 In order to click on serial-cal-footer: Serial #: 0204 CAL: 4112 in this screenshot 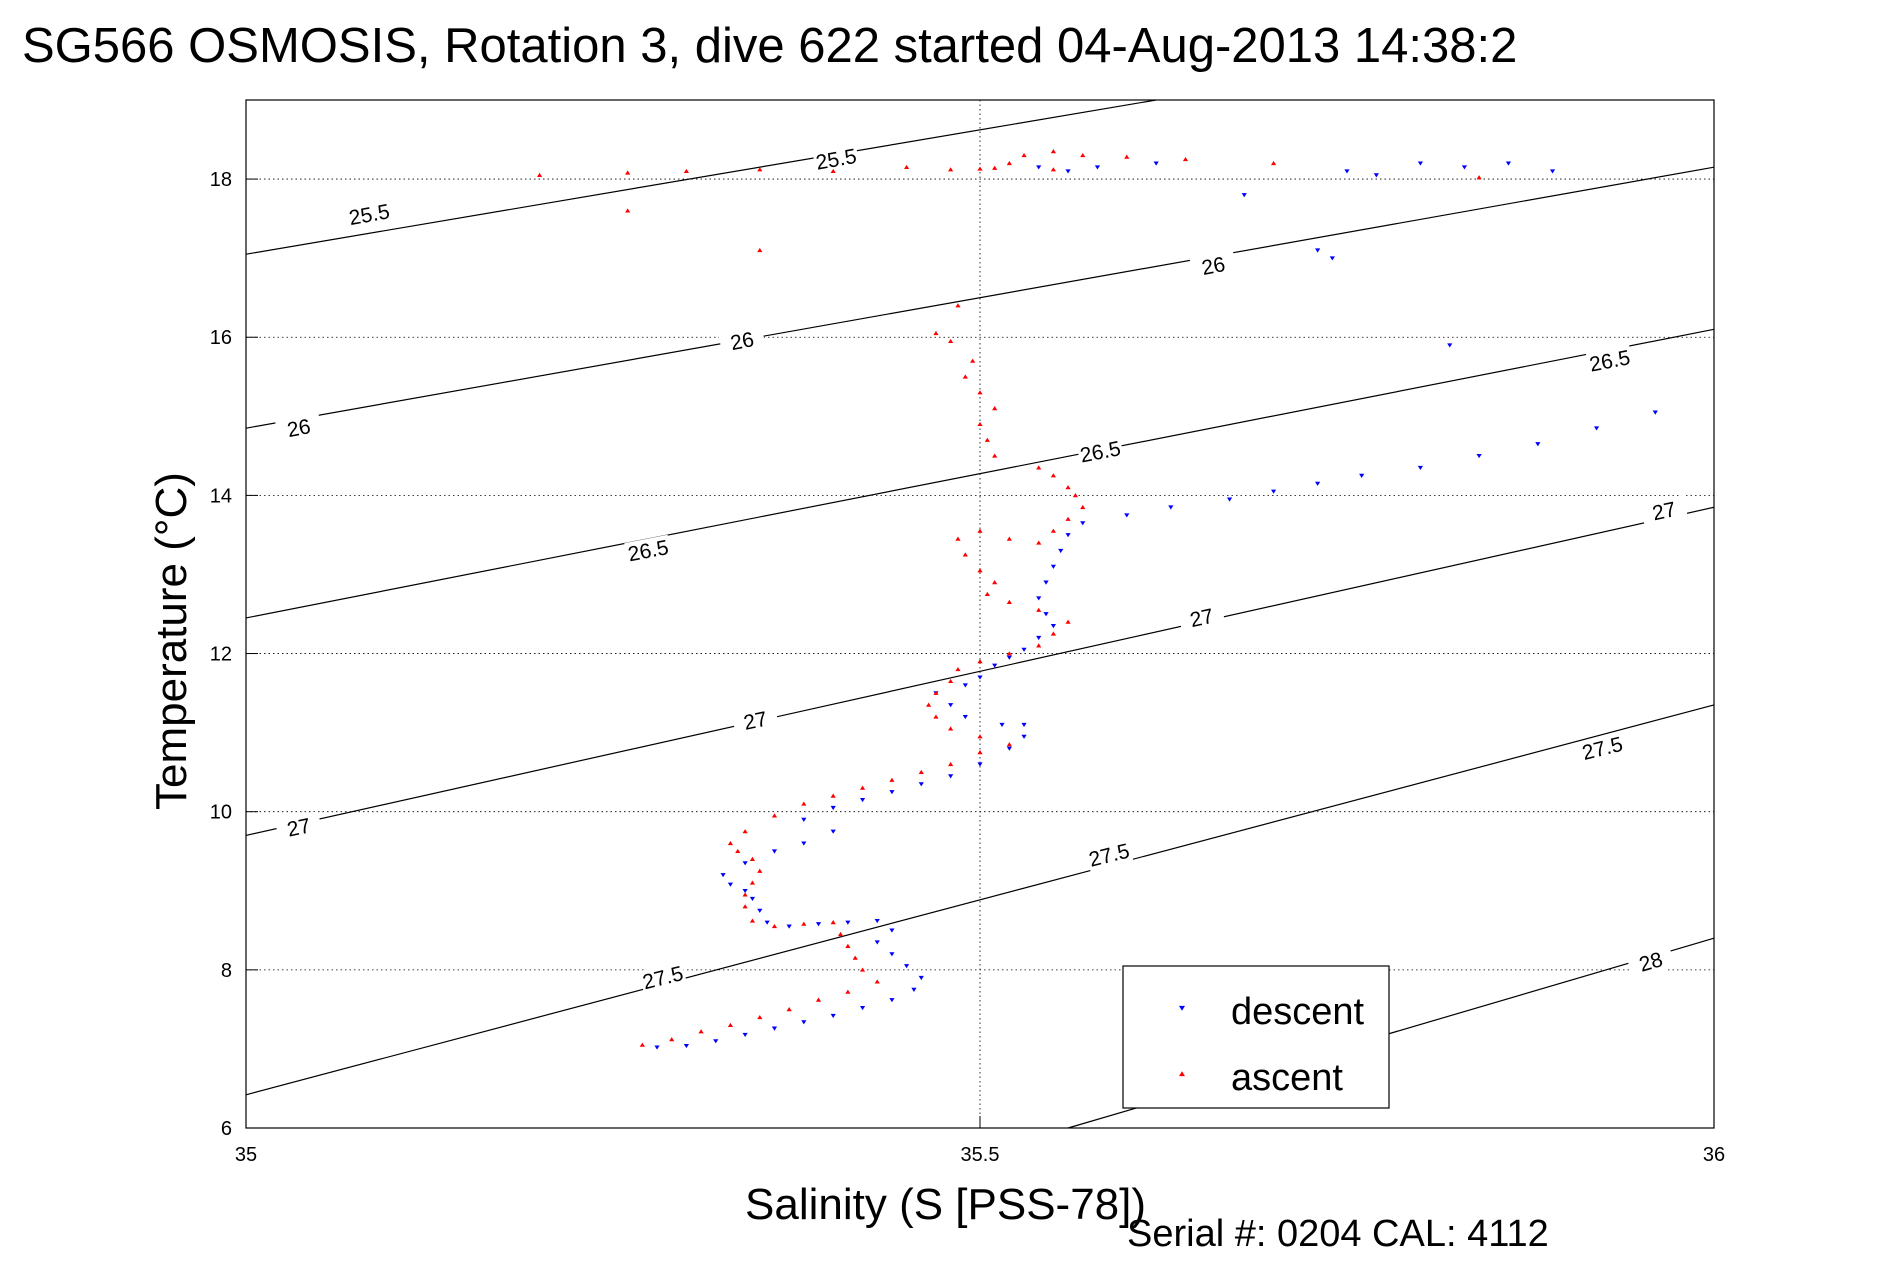, I will do `click(1338, 1234)`.